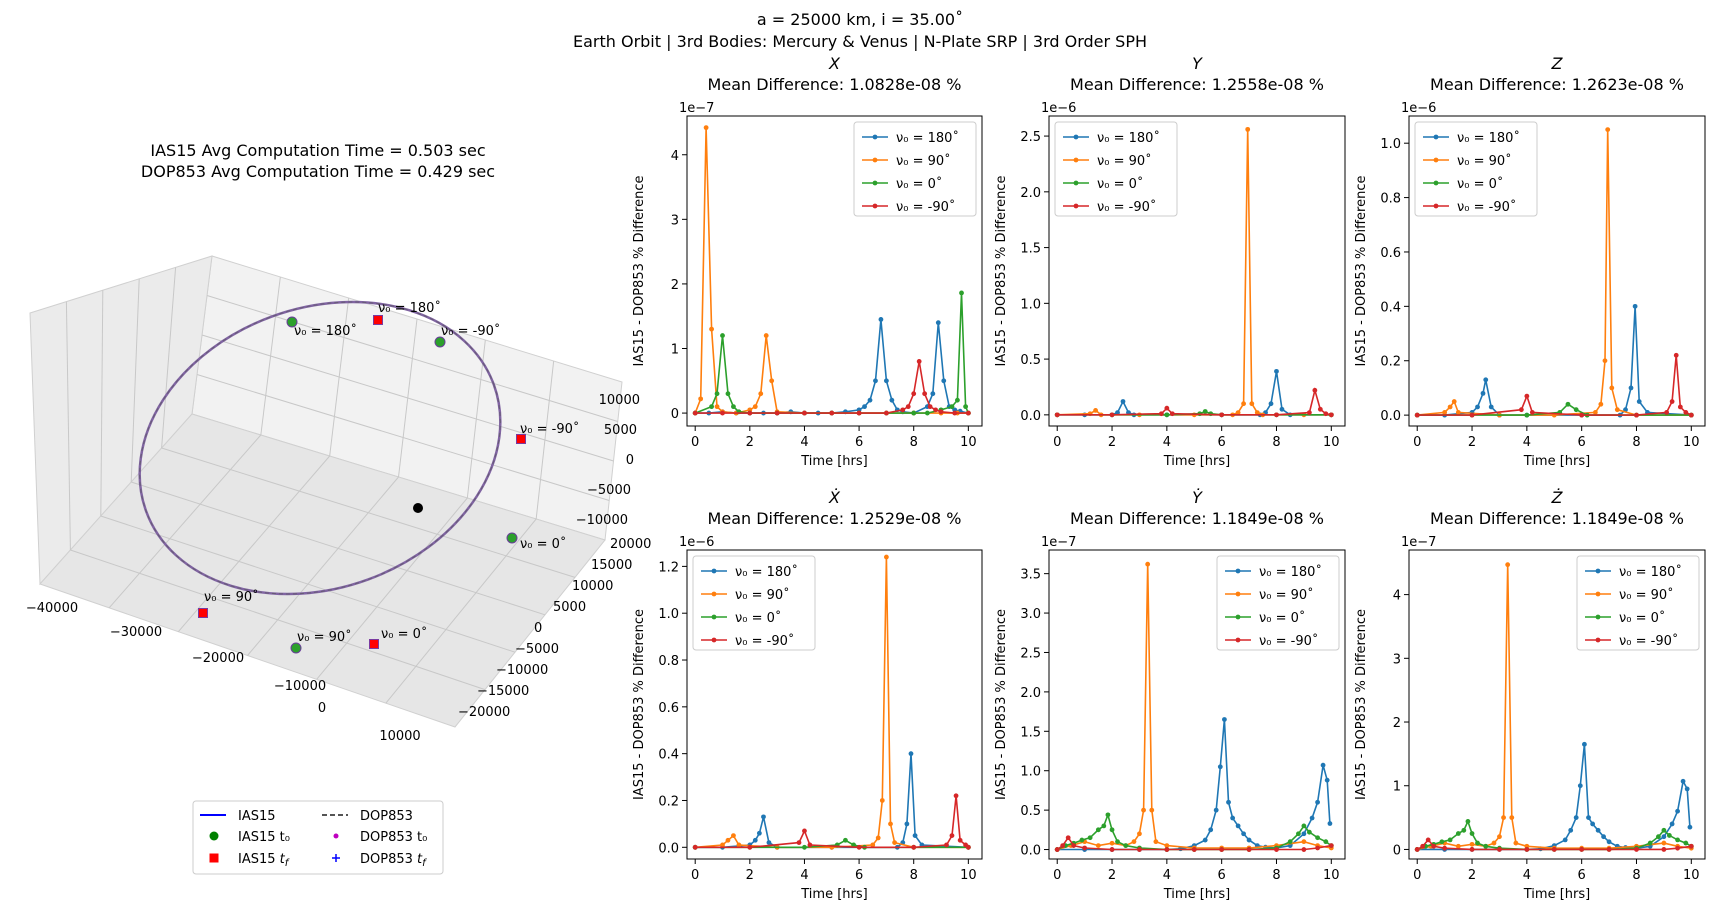  I want to click on x-tick-label: 8, so click(1636, 442).